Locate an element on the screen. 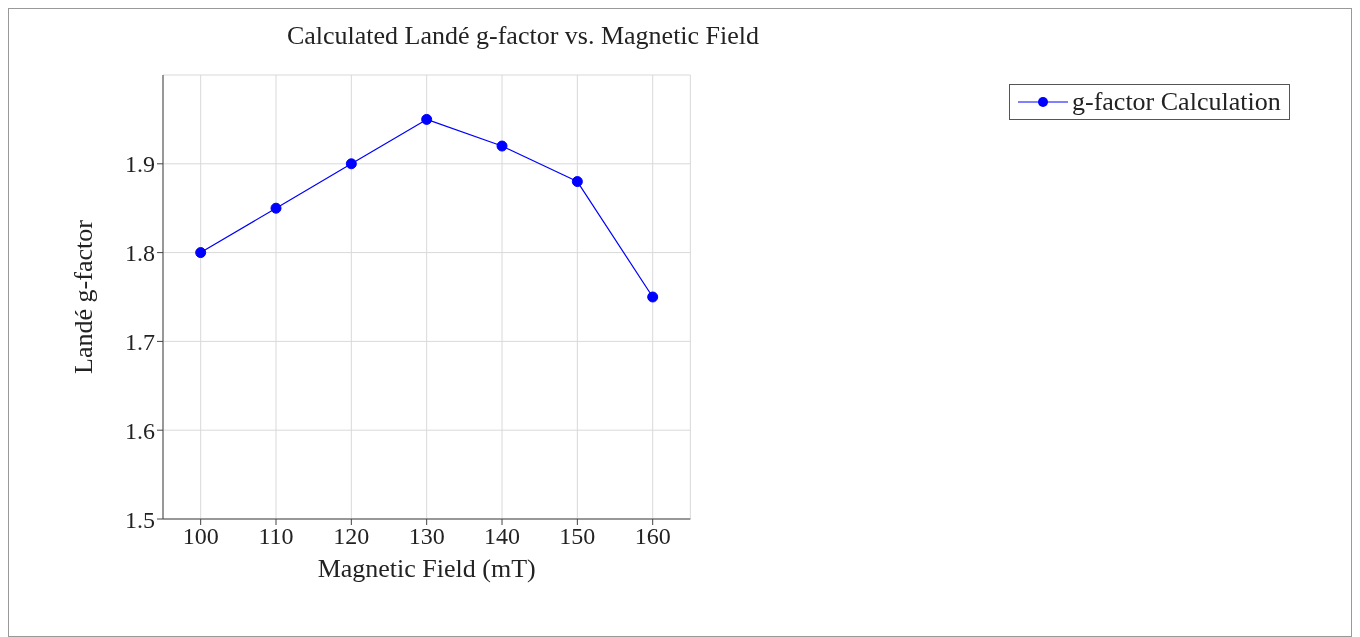 This screenshot has height=637, width=1360. x-tick-label: 120 is located at coordinates (351, 536).